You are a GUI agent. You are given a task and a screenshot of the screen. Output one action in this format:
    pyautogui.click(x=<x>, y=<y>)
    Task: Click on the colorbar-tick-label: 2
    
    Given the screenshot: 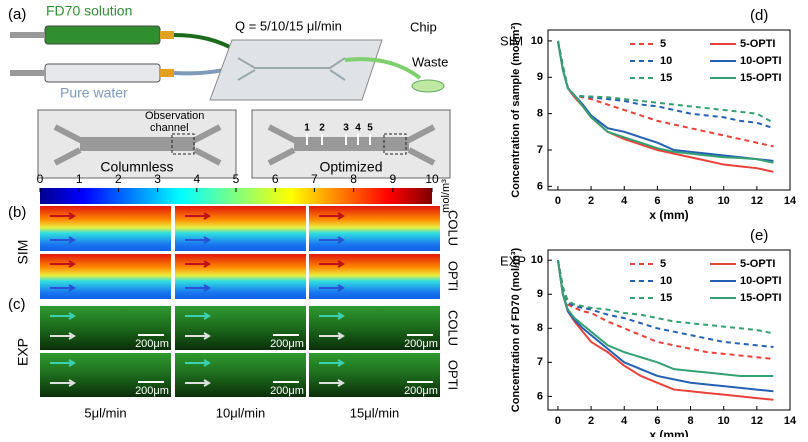 What is the action you would take?
    pyautogui.click(x=118, y=179)
    